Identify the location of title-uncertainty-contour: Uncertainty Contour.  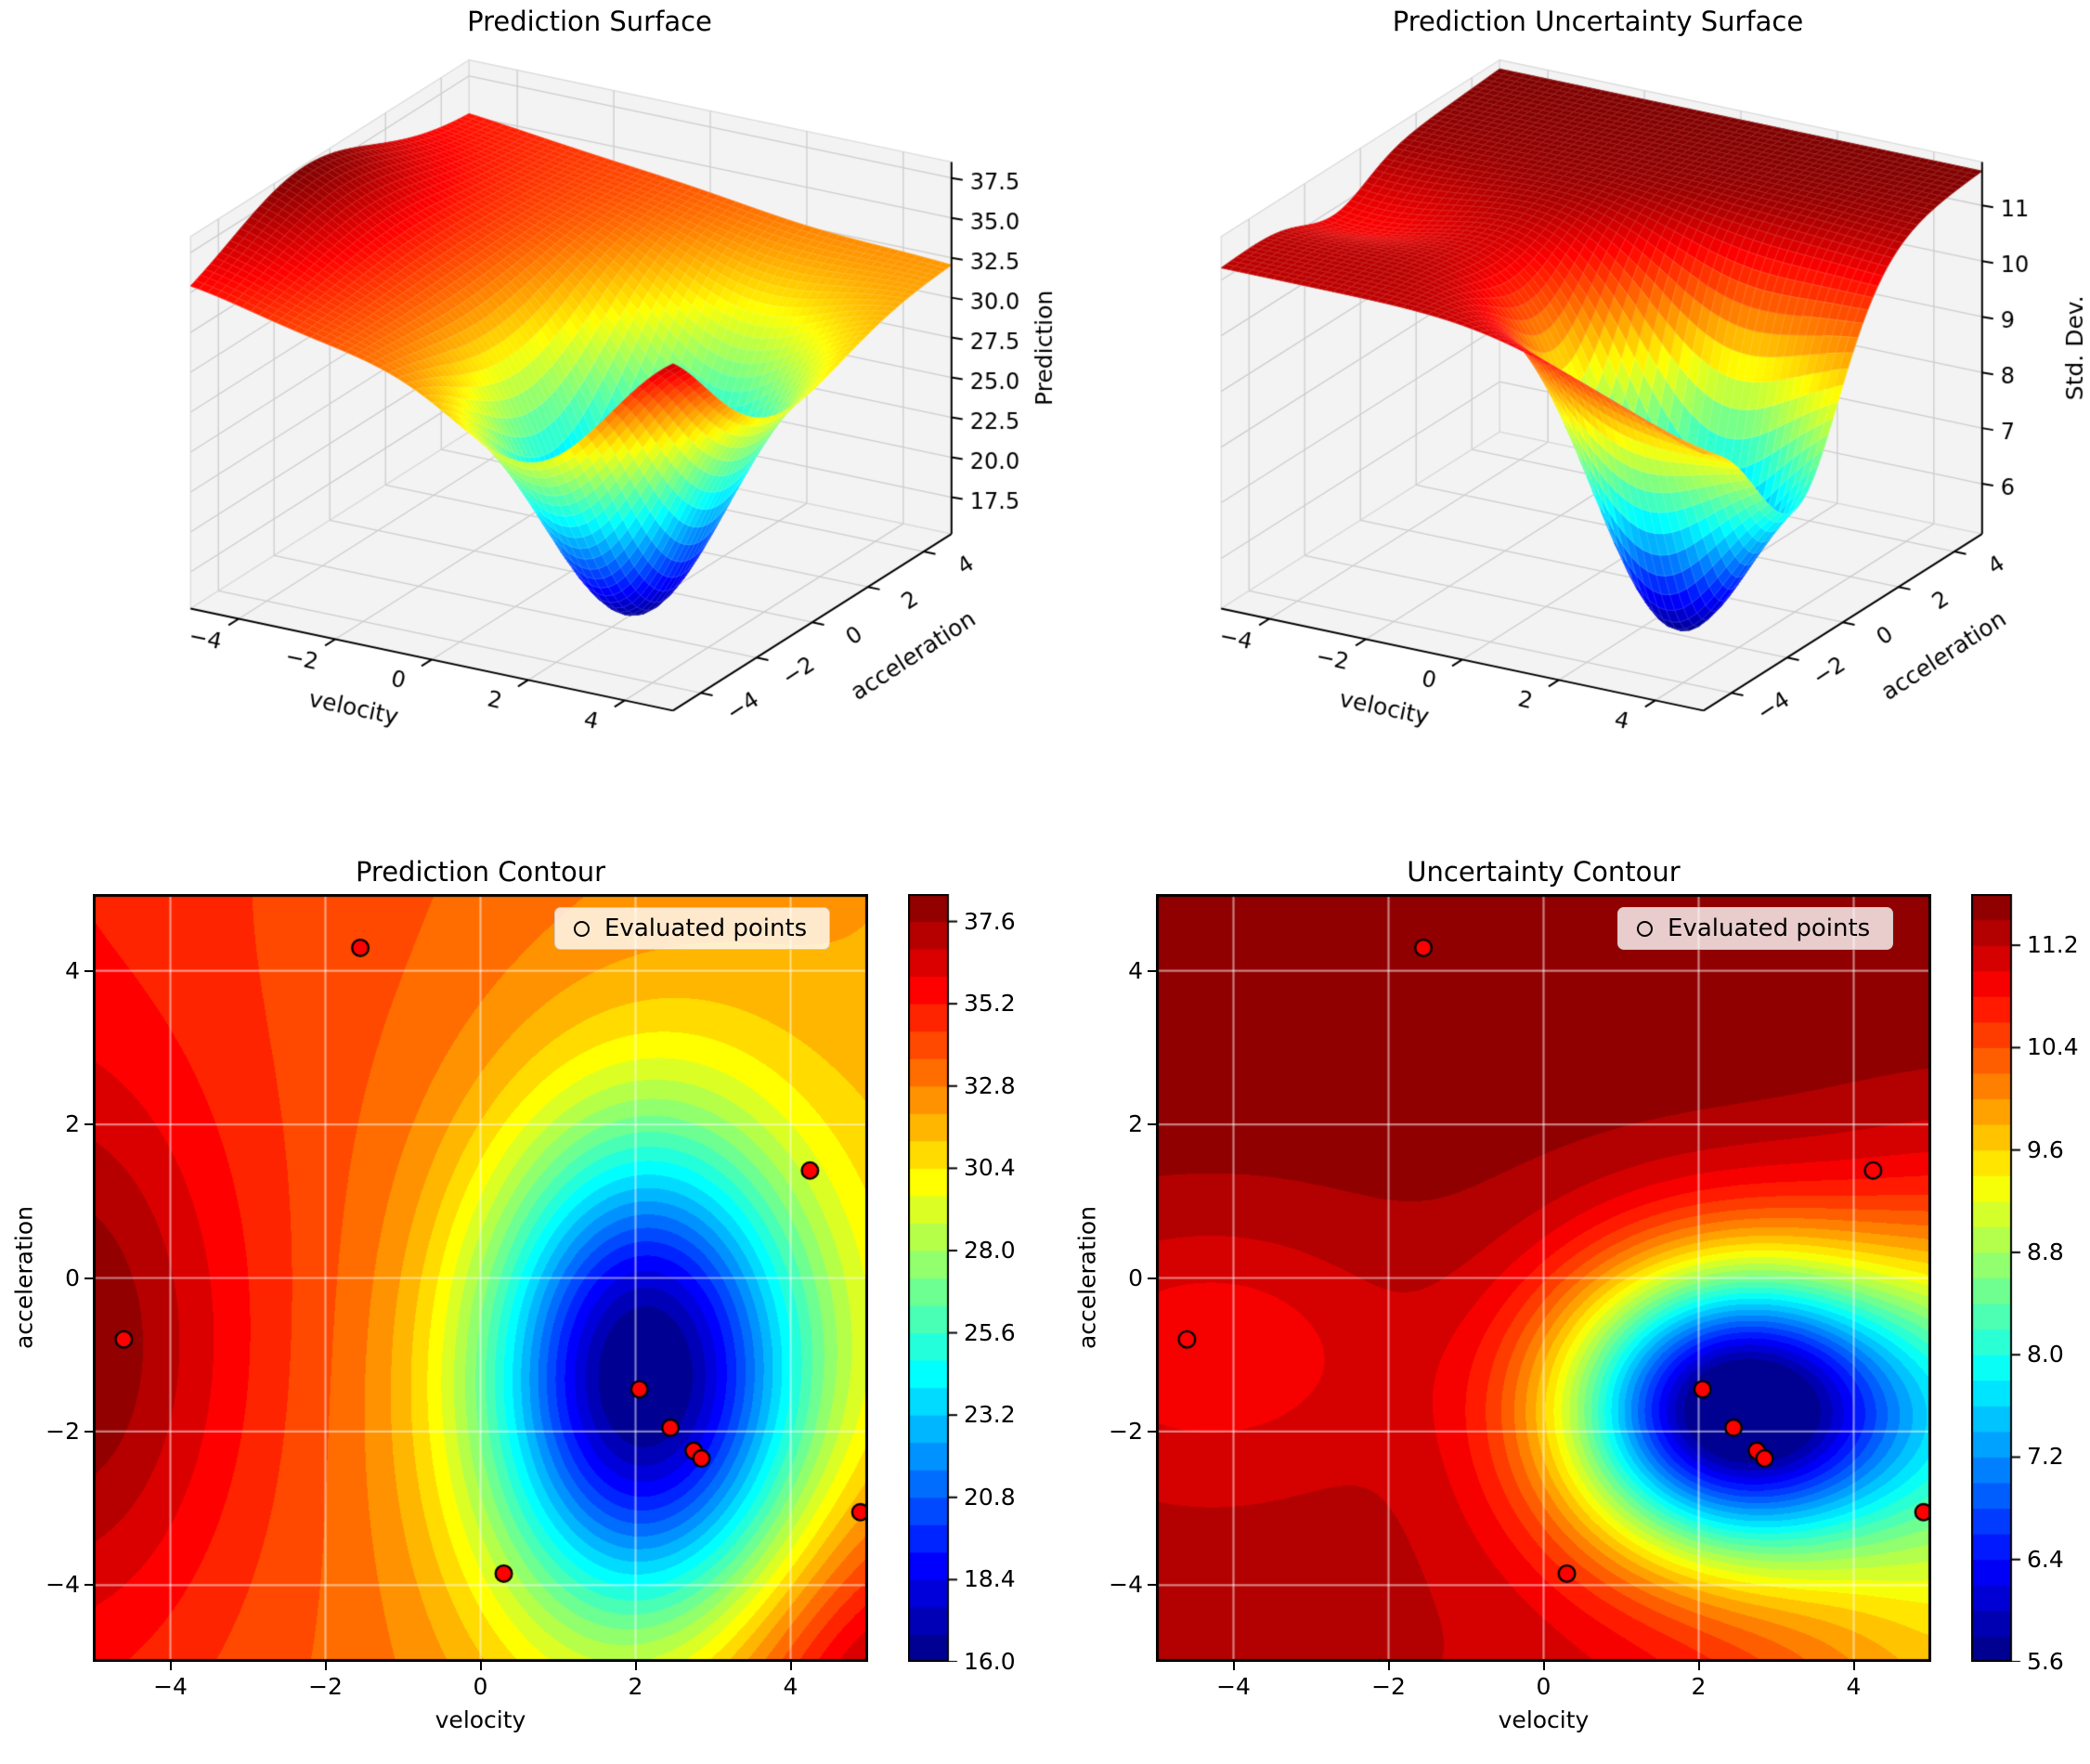
(1544, 872).